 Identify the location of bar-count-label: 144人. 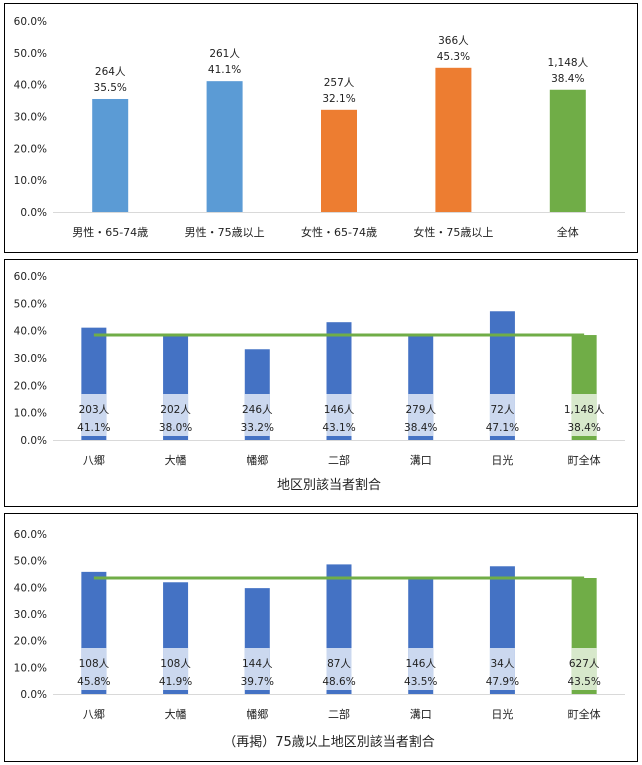
(257, 664).